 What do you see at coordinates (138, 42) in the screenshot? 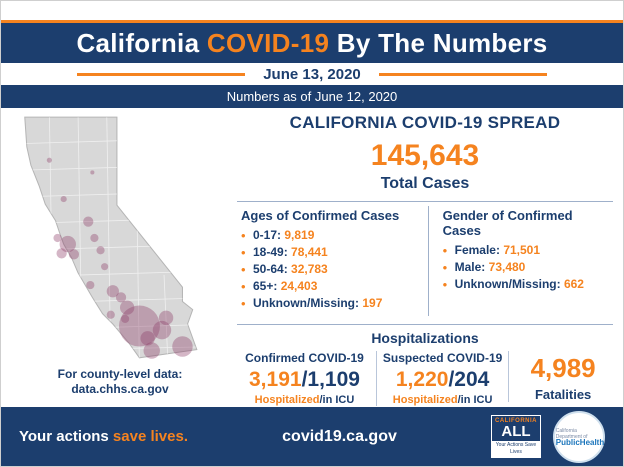
I see `title-part-california: California` at bounding box center [138, 42].